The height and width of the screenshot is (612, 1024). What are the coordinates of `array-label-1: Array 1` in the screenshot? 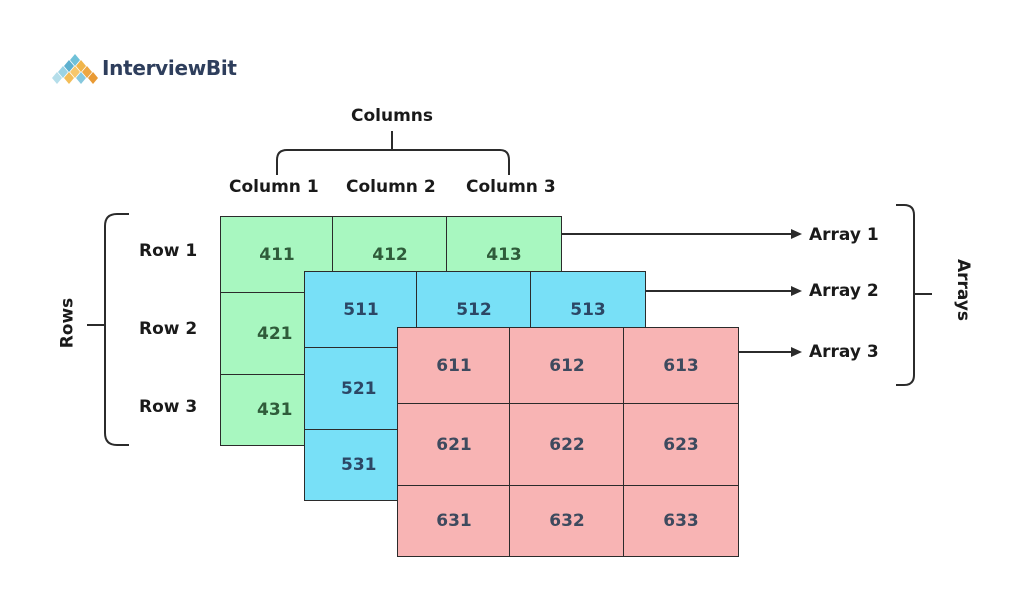 It's located at (844, 235).